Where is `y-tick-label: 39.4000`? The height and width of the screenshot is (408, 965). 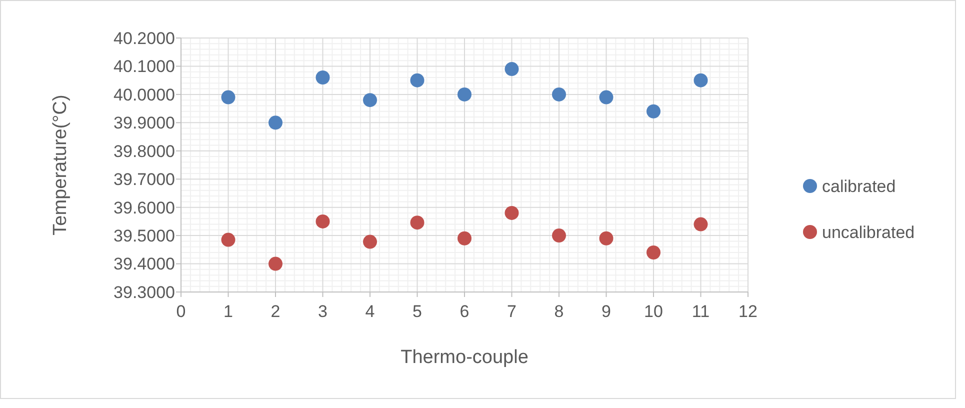 y-tick-label: 39.4000 is located at coordinates (144, 264).